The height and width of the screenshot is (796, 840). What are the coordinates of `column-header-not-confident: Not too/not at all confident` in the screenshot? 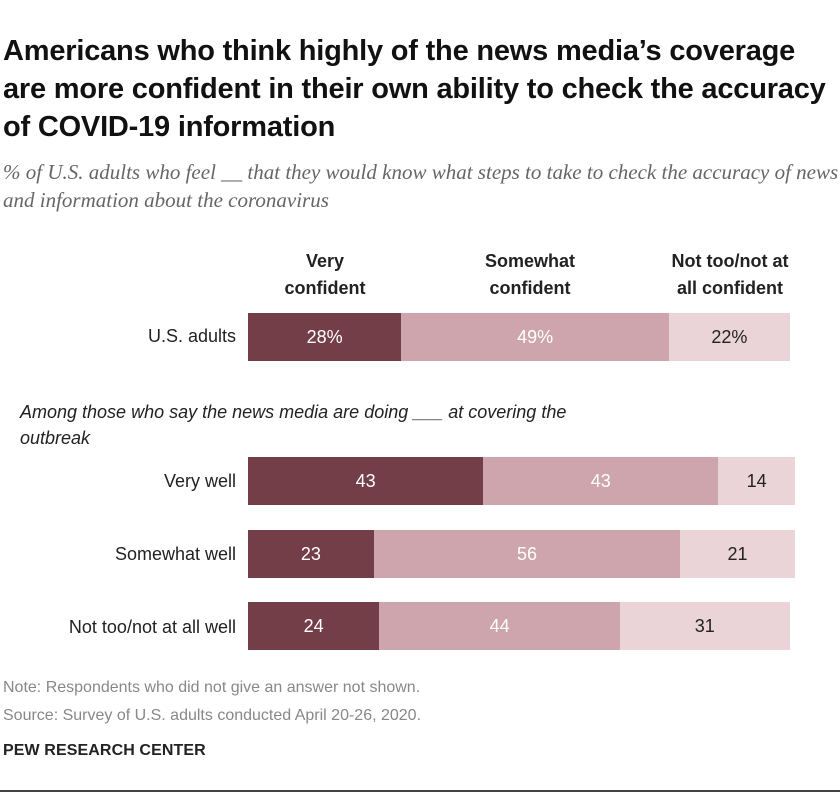 It's located at (730, 275).